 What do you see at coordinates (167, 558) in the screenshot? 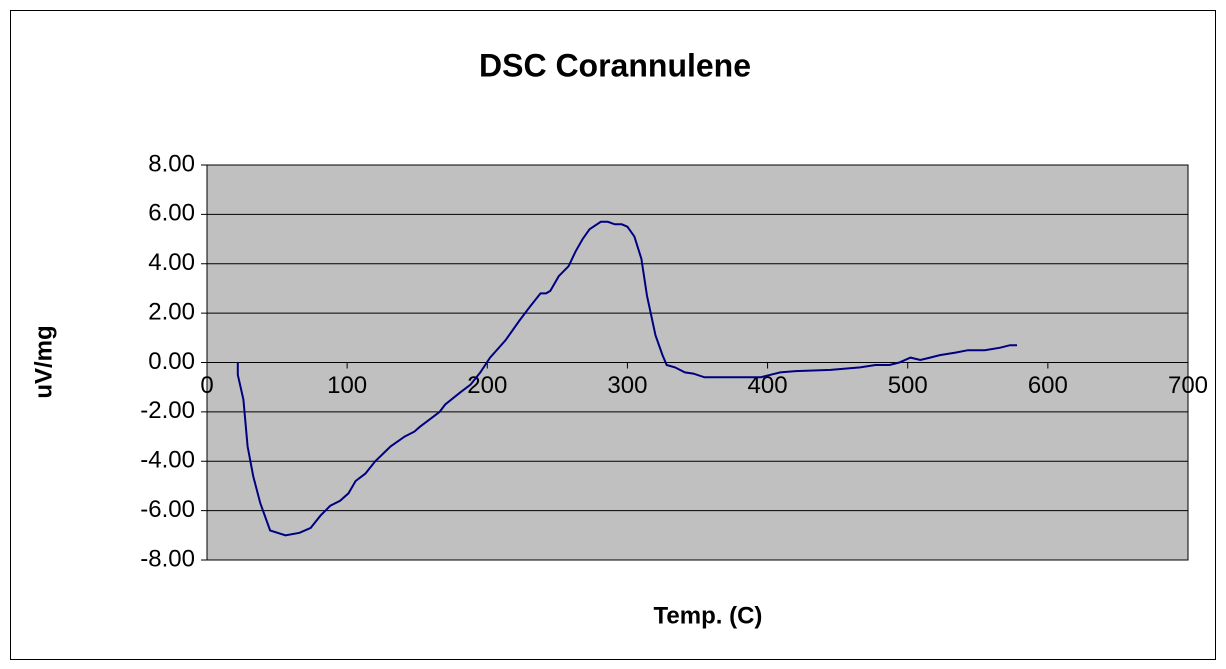
I see `y-tick-label: -8.00` at bounding box center [167, 558].